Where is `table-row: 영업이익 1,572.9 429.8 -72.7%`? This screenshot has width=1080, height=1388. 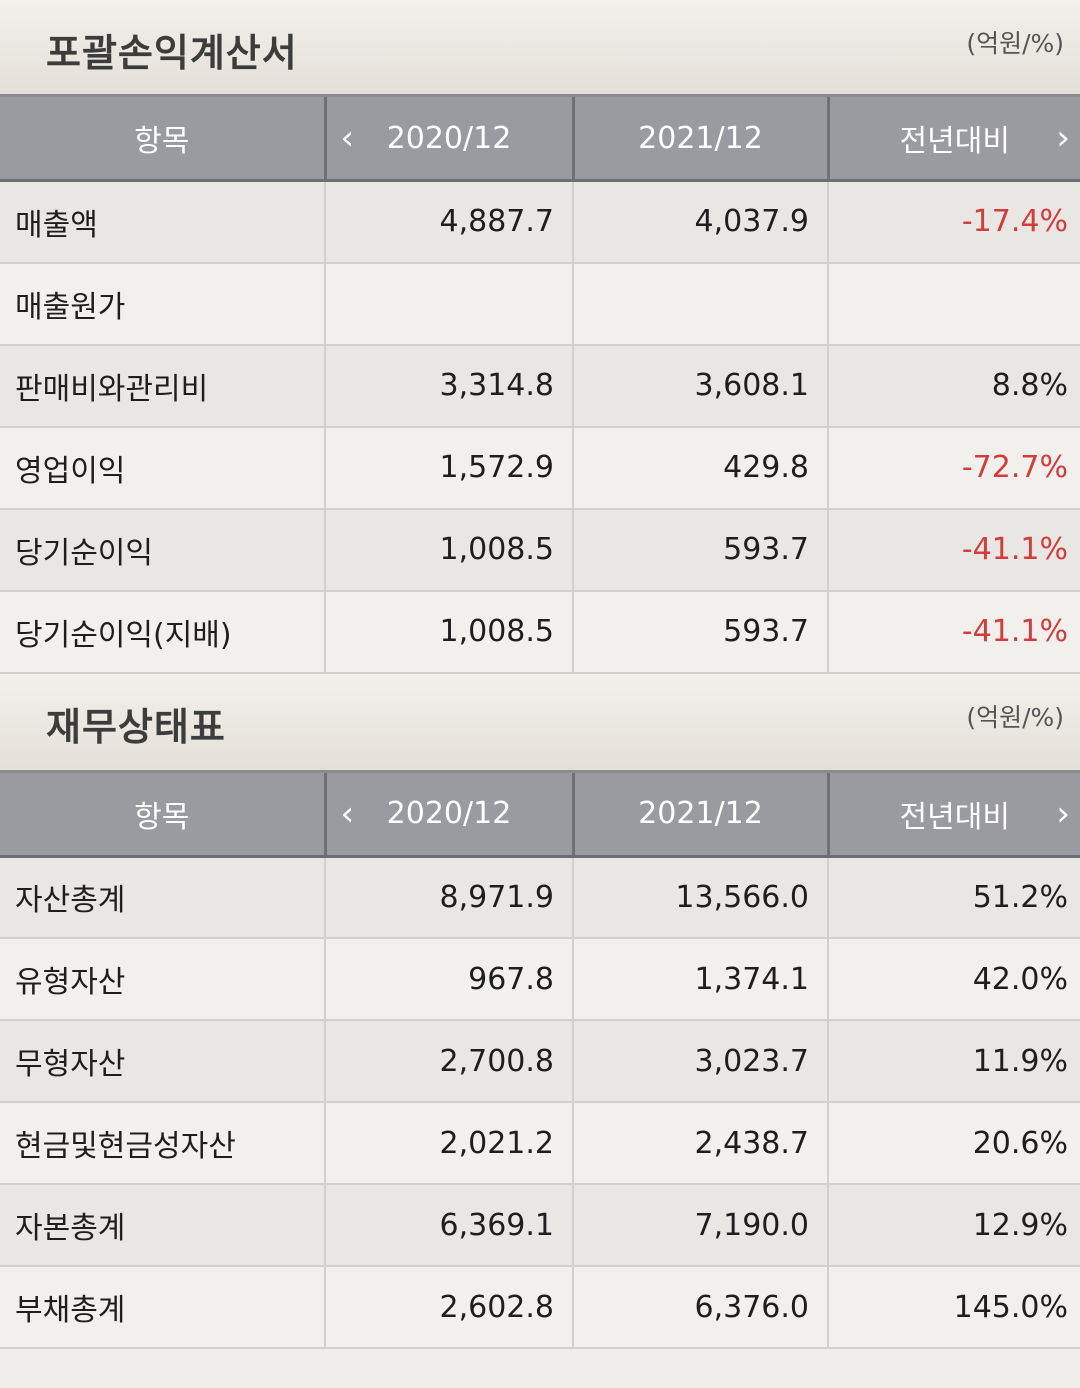 table-row: 영업이익 1,572.9 429.8 -72.7% is located at coordinates (540, 468).